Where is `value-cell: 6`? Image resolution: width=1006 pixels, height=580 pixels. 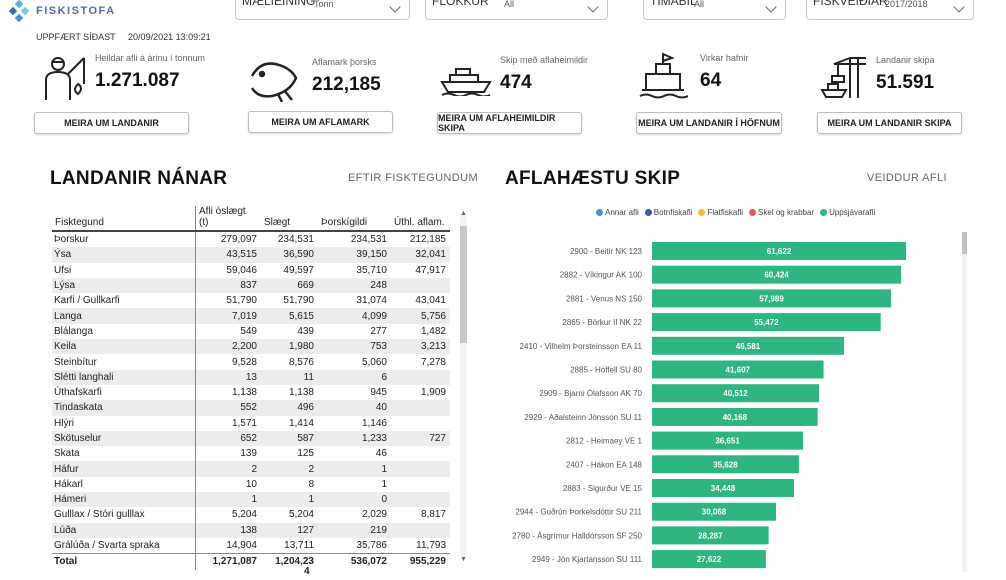
value-cell: 6 is located at coordinates (354, 377).